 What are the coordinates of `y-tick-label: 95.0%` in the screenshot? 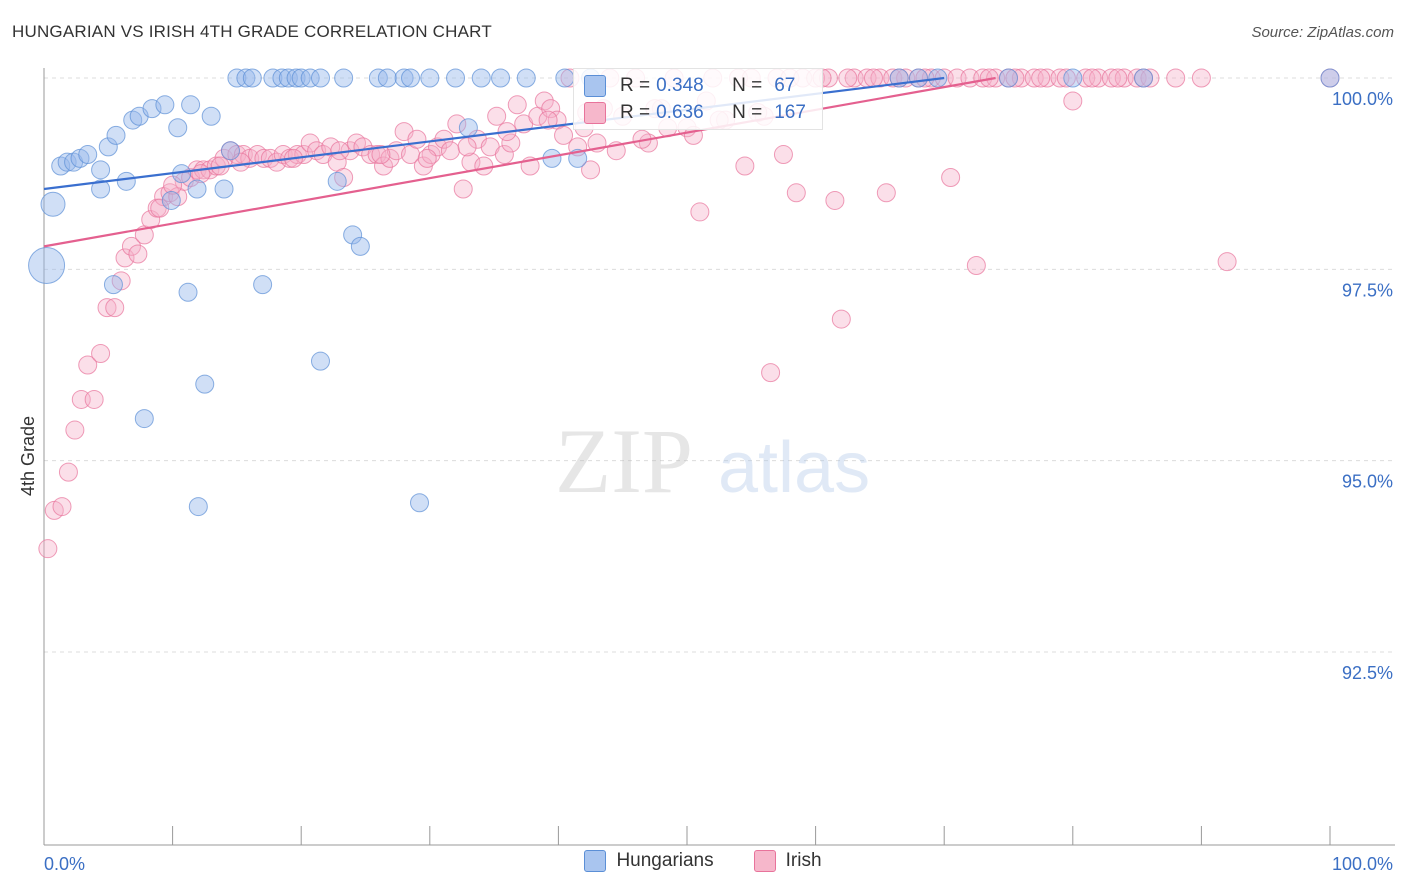 It's located at (1367, 482).